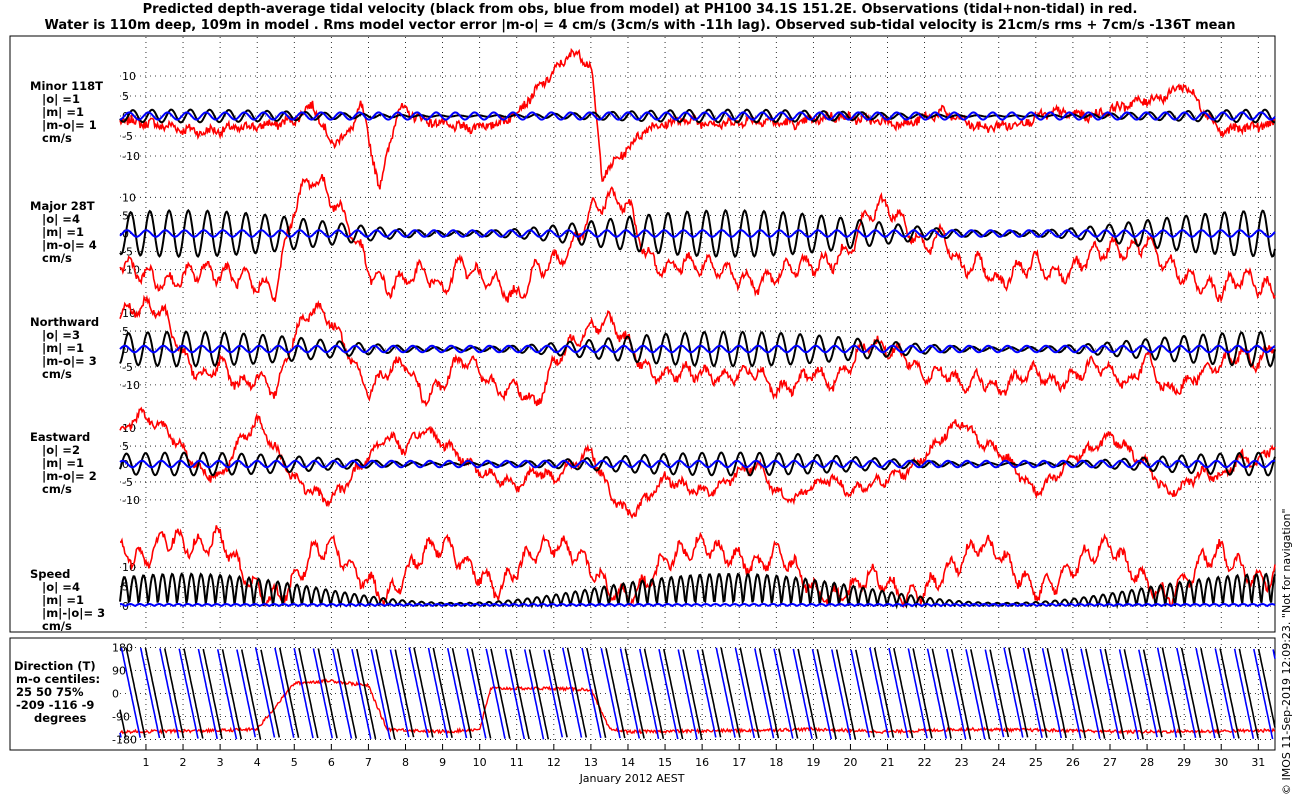  I want to click on panel-speed, so click(697, 567).